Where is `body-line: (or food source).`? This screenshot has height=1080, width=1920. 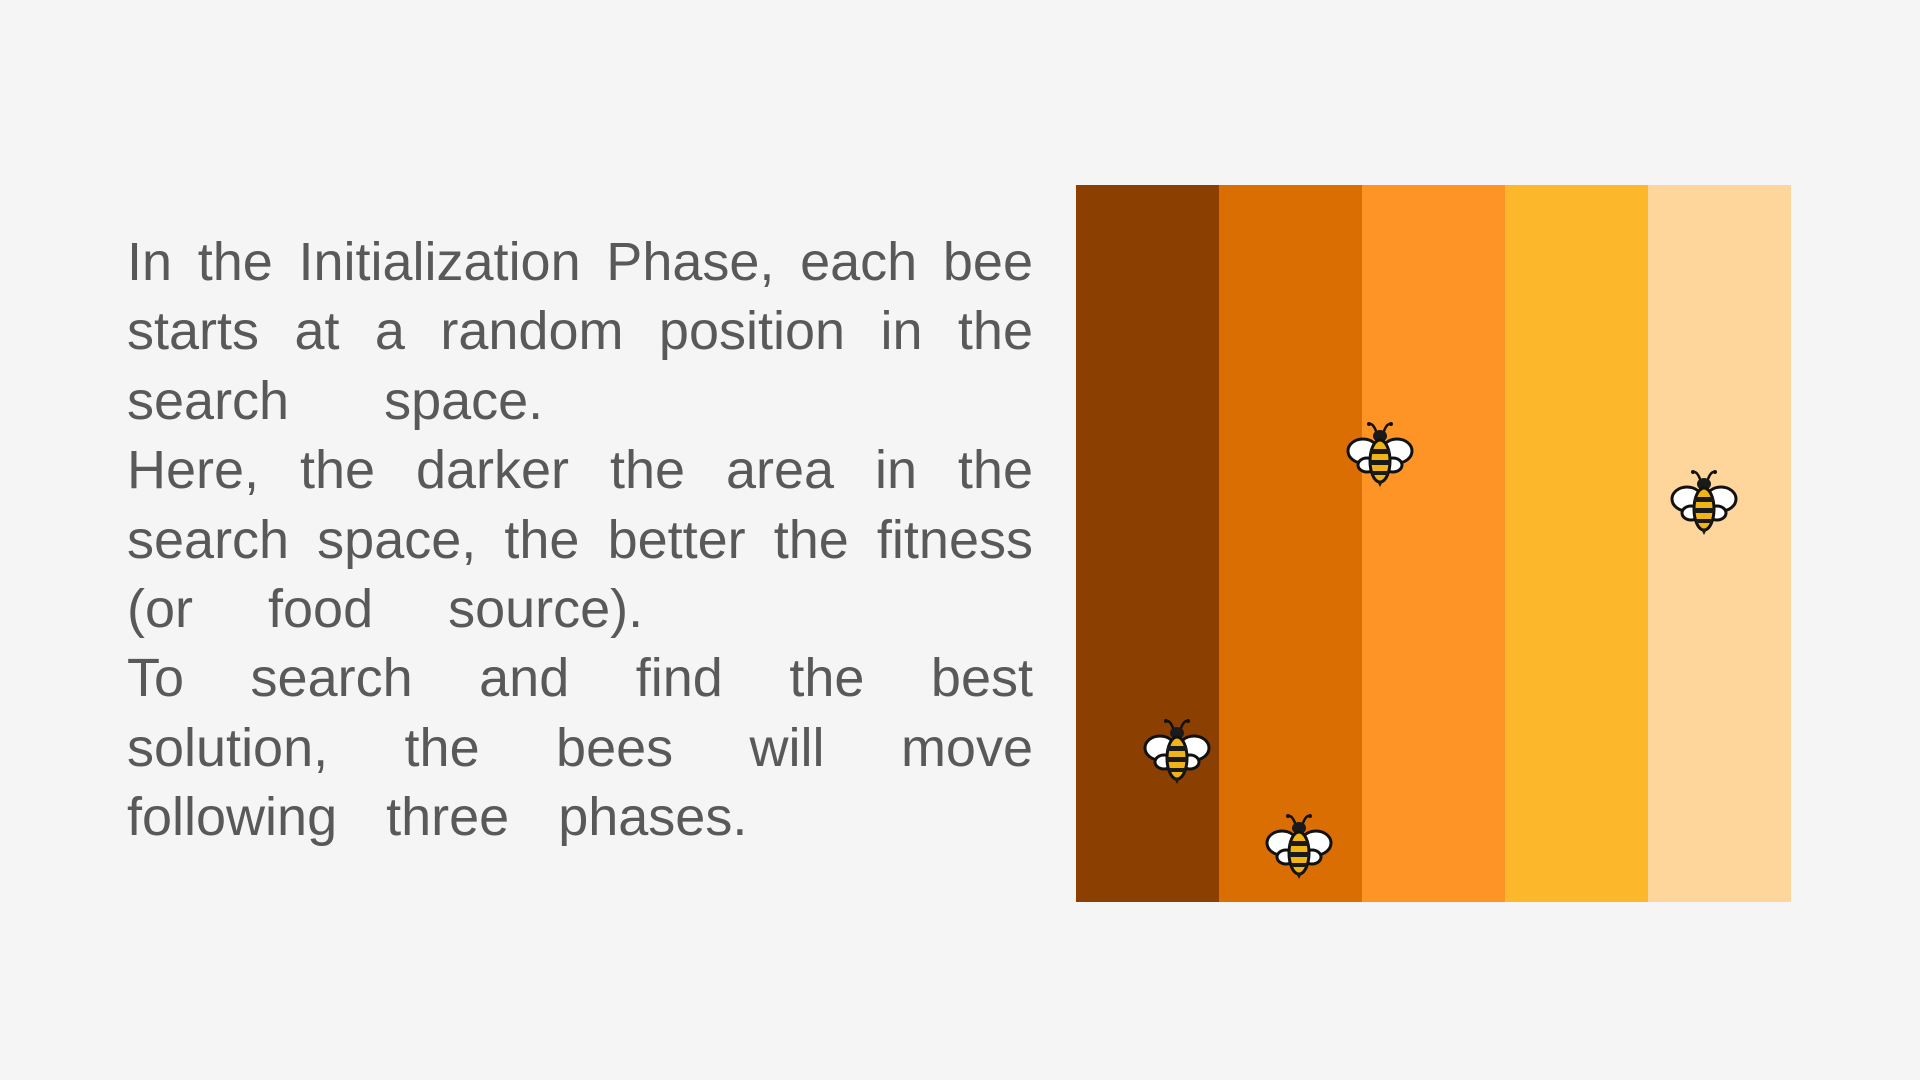
body-line: (or food source). is located at coordinates (385, 609).